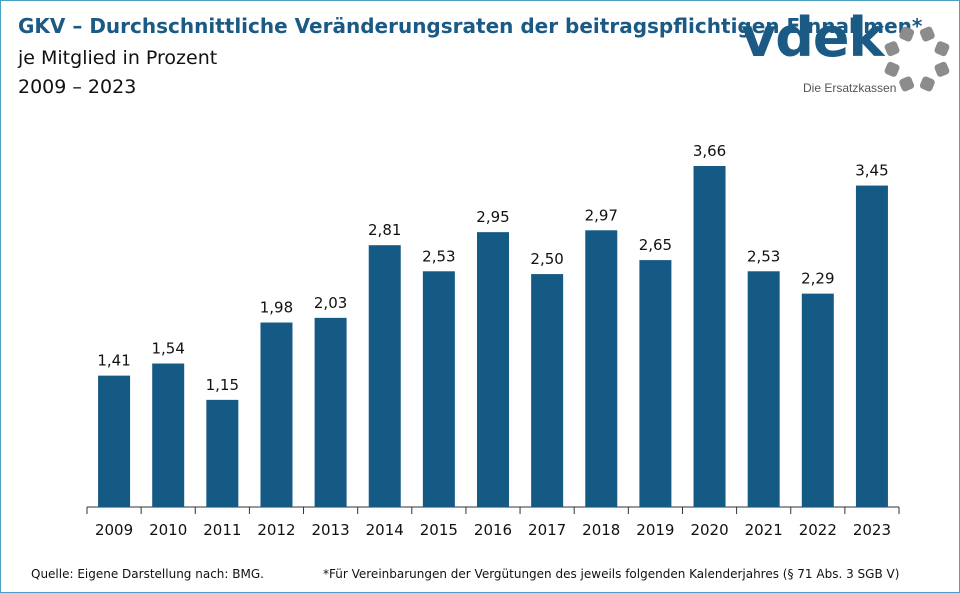 This screenshot has height=593, width=960. Describe the element at coordinates (330, 303) in the screenshot. I see `data-label: 2,03` at that location.